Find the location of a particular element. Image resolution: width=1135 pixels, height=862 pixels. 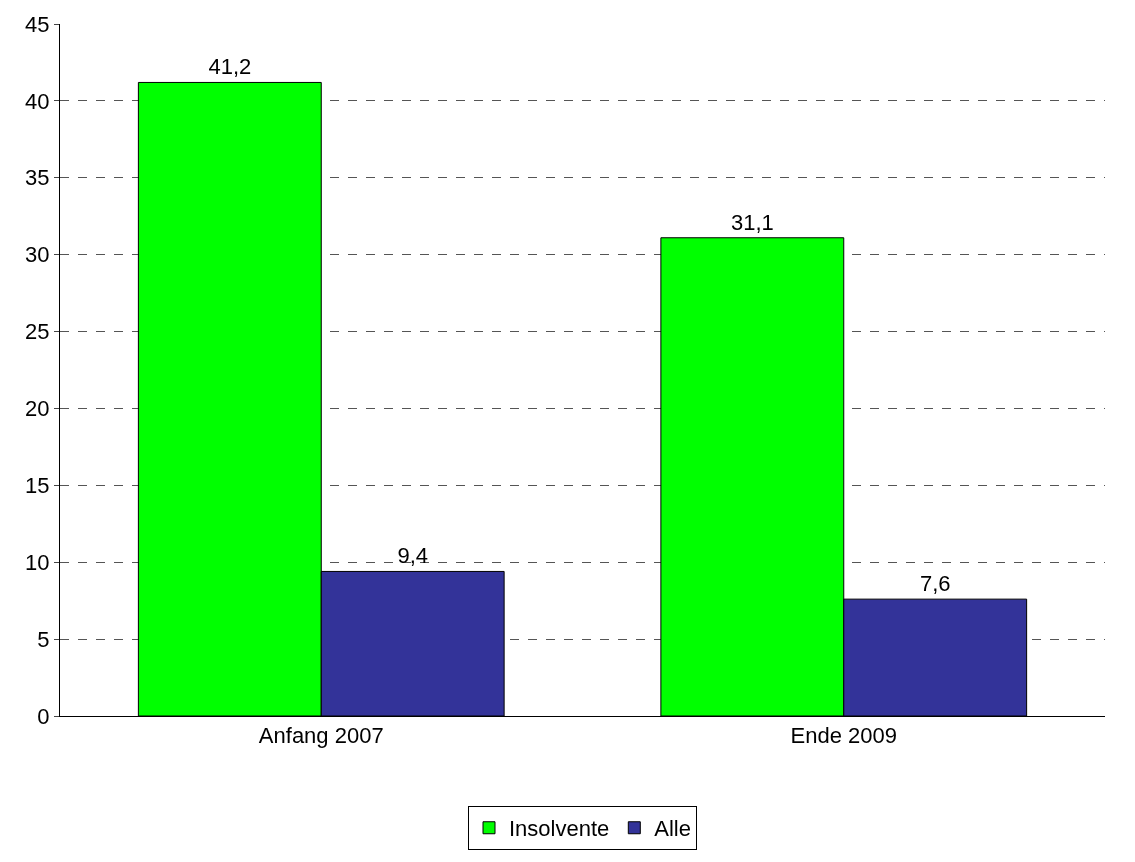

y-tick-label: 30 is located at coordinates (37, 255).